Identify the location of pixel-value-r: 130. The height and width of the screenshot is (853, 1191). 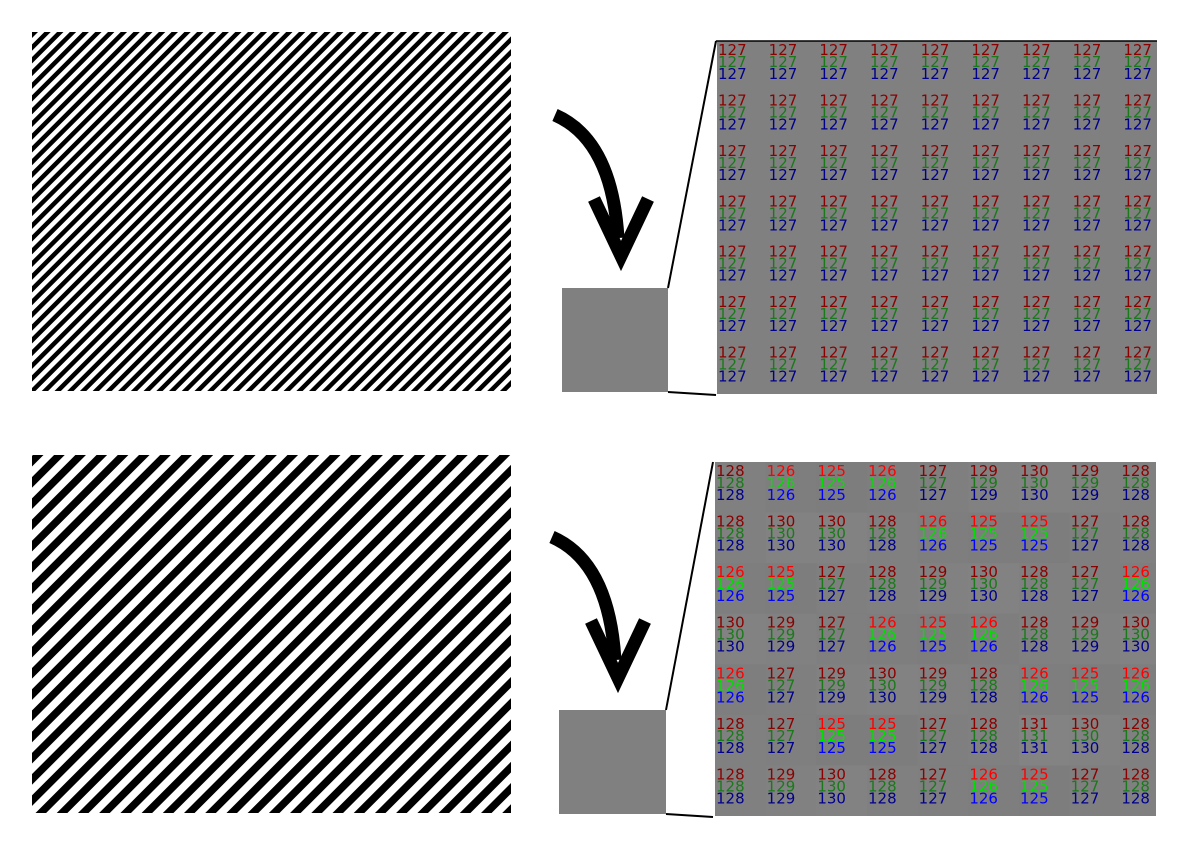
(831, 774).